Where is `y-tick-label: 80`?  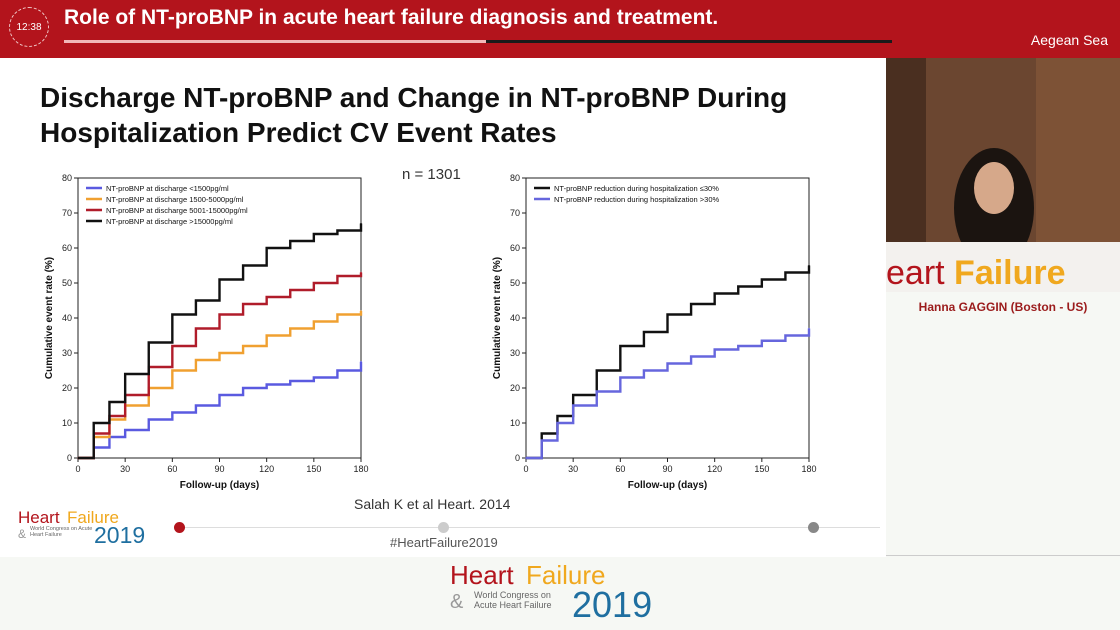 y-tick-label: 80 is located at coordinates (67, 178).